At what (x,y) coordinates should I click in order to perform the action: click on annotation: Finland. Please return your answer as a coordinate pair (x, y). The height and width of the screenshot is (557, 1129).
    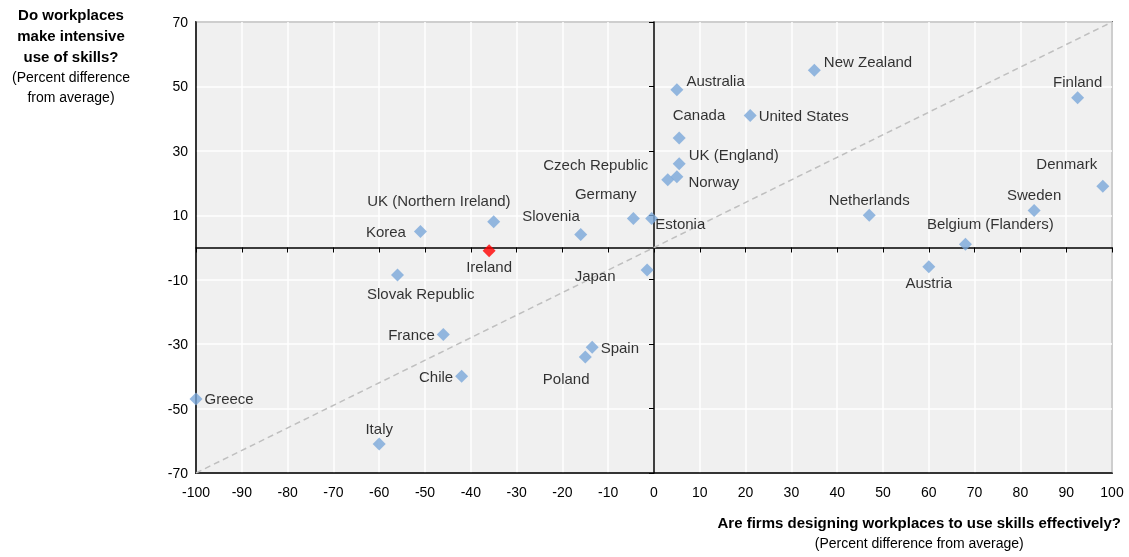
    Looking at the image, I should click on (1078, 82).